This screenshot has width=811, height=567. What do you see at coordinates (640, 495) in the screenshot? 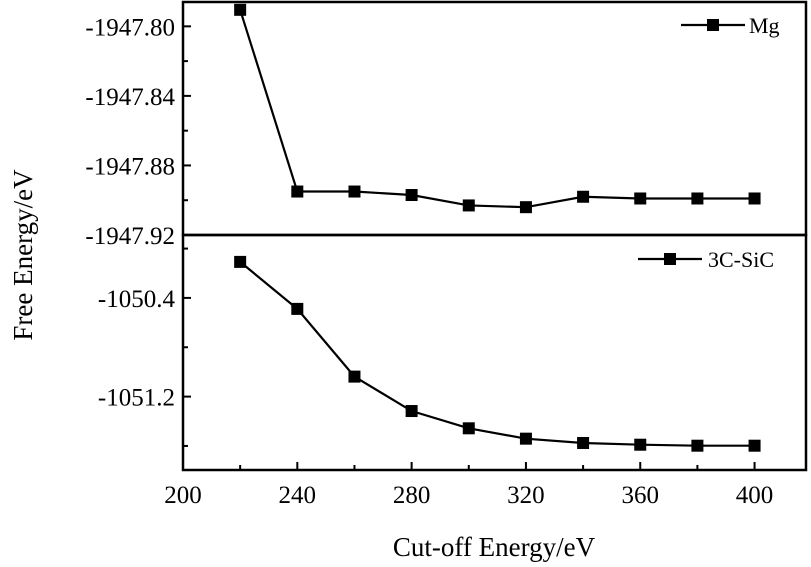
I see `x-tick-label: 360` at bounding box center [640, 495].